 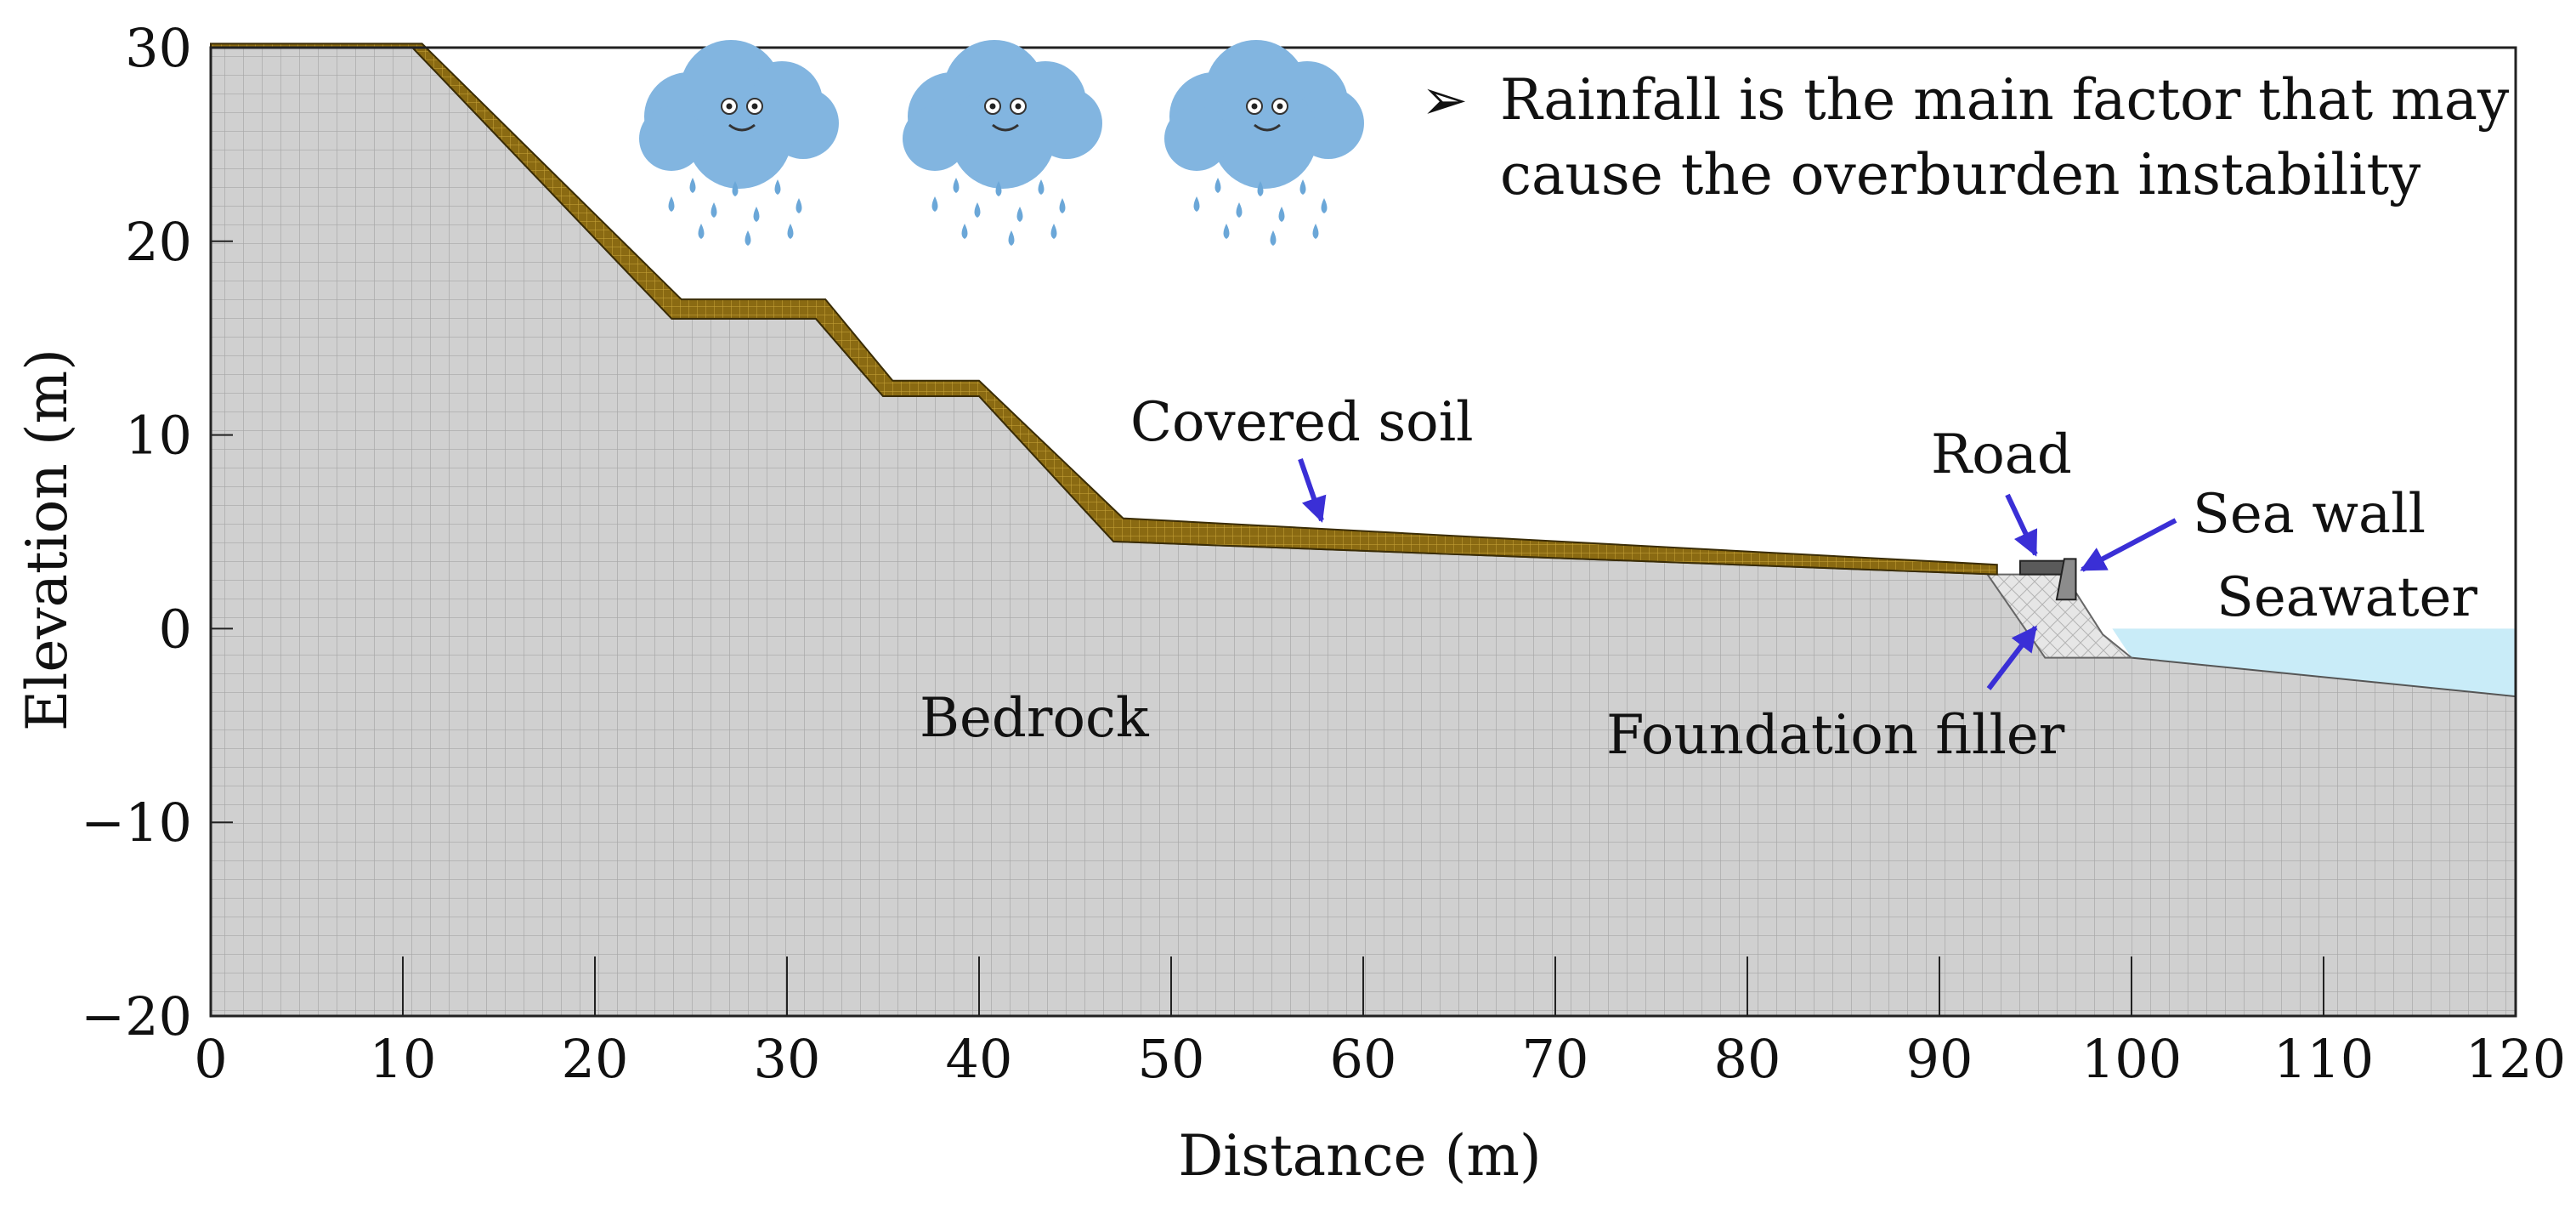 What do you see at coordinates (158, 48) in the screenshot?
I see `y-tick-label: 30` at bounding box center [158, 48].